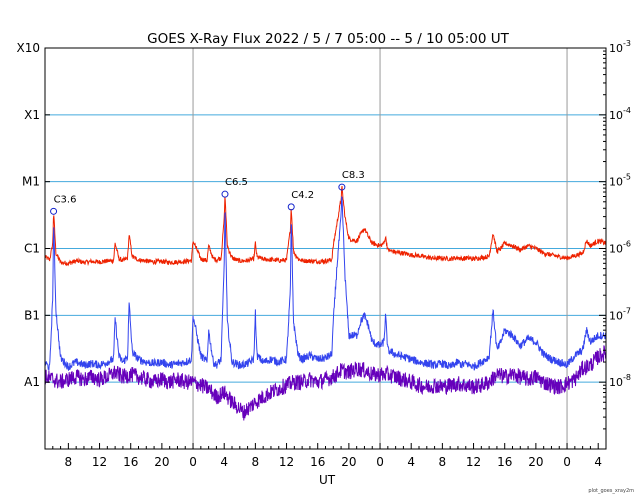 The height and width of the screenshot is (500, 640). Describe the element at coordinates (32, 249) in the screenshot. I see `y-left-label-2: C1` at that location.